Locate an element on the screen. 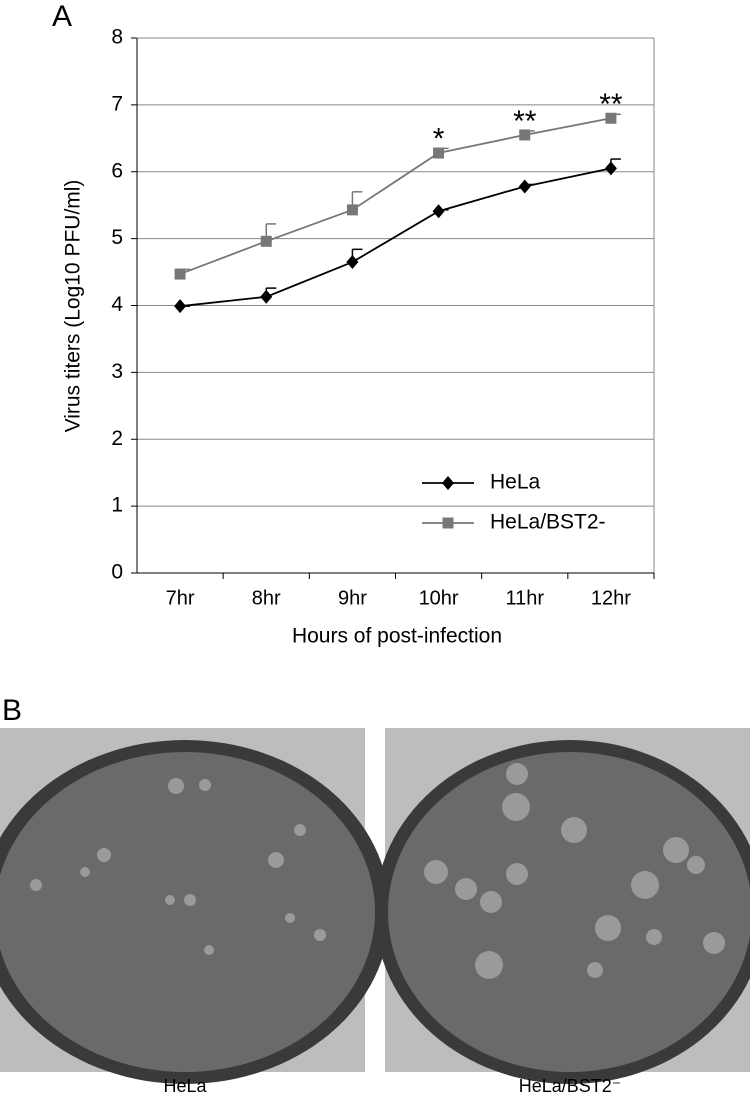 The width and height of the screenshot is (750, 1105). significance-label: * is located at coordinates (439, 138).